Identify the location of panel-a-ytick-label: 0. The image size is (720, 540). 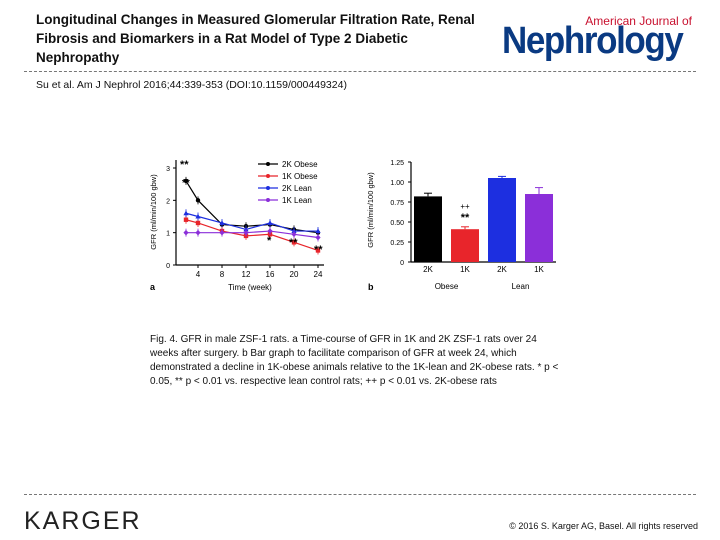
(168, 266).